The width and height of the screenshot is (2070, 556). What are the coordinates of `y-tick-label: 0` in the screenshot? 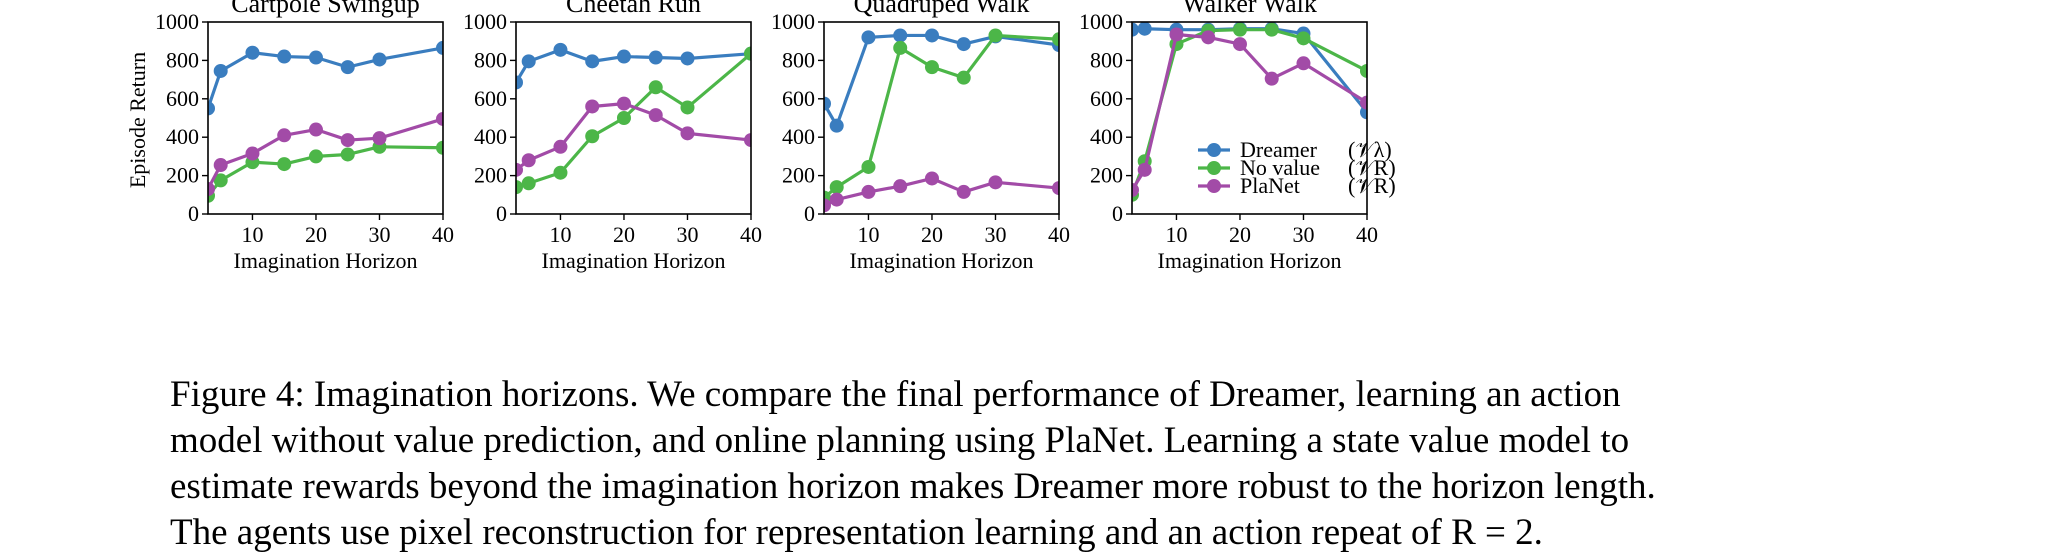 It's located at (809, 213).